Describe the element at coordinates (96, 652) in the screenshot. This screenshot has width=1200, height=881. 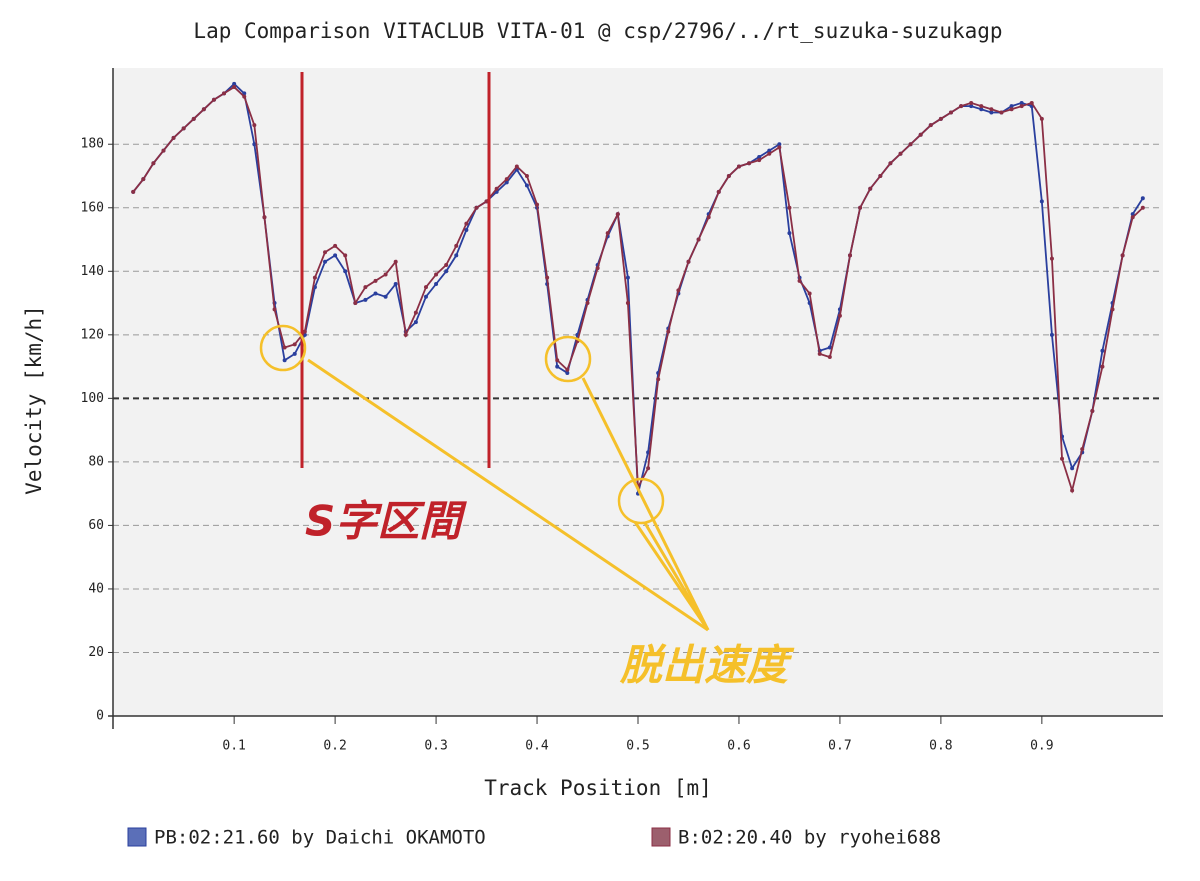
I see `y-tick-label: 20` at that location.